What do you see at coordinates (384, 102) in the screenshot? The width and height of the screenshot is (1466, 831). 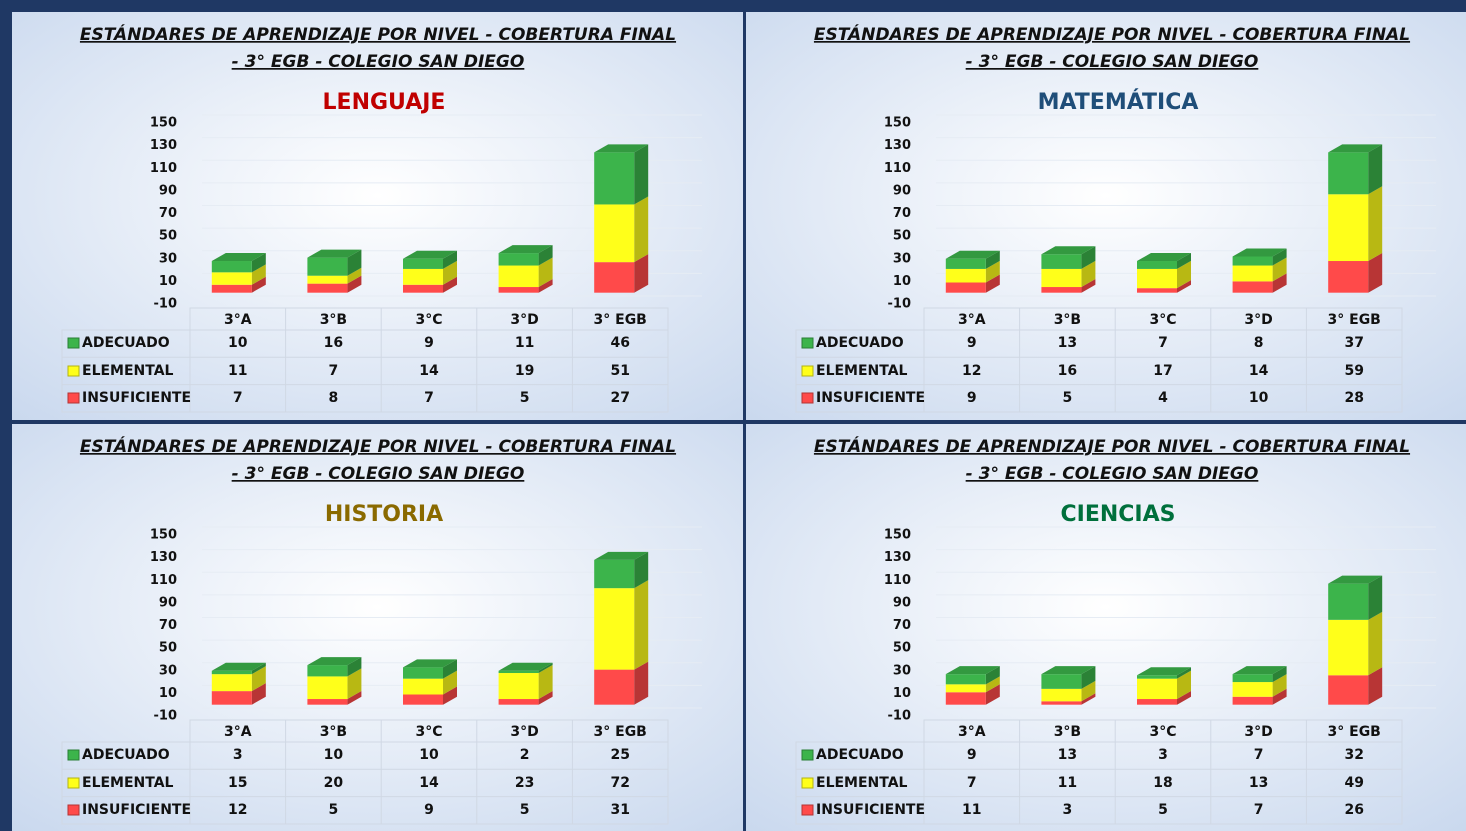 I see `chart-subtitle: LENGUAJE` at bounding box center [384, 102].